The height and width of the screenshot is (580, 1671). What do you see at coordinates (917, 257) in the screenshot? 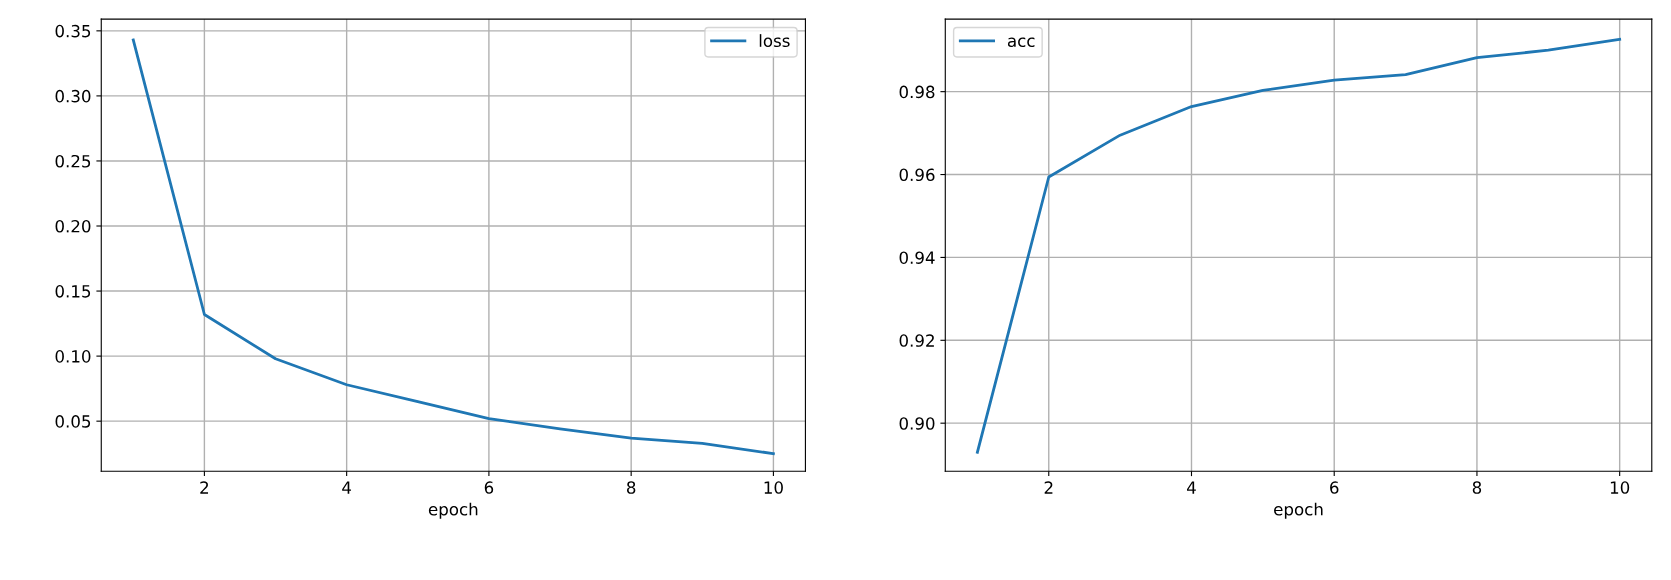
I see `y-tick-label: 0.94` at bounding box center [917, 257].